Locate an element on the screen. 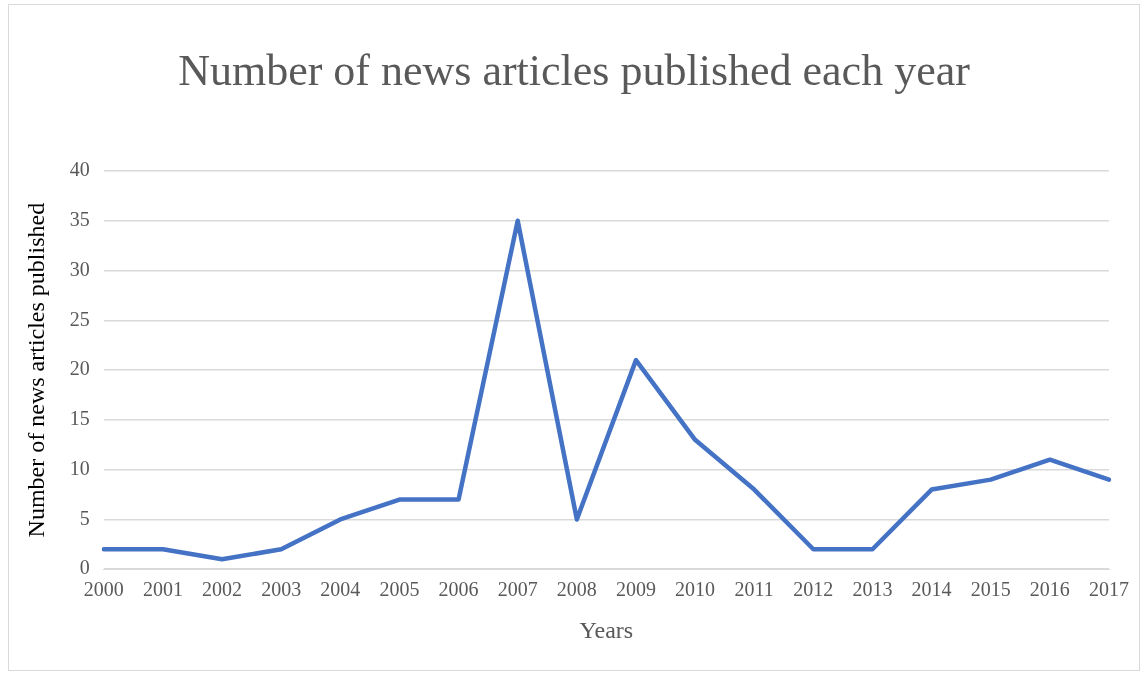  x-tick-label: 2016 is located at coordinates (1049, 589).